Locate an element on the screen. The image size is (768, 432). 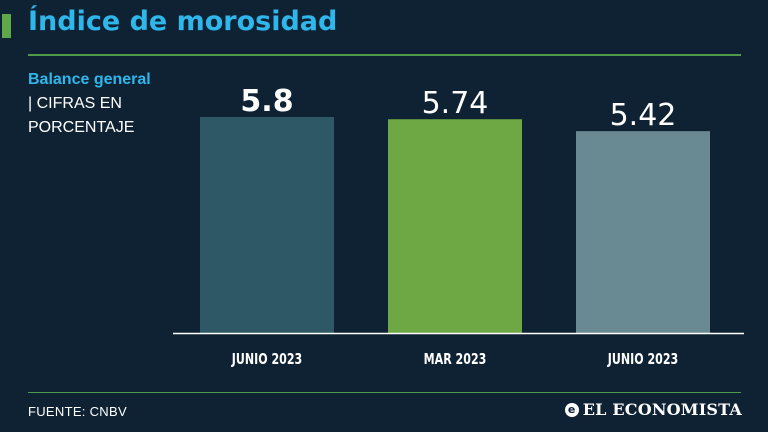
brand-logo: e EL ECONOMISTA is located at coordinates (653, 409).